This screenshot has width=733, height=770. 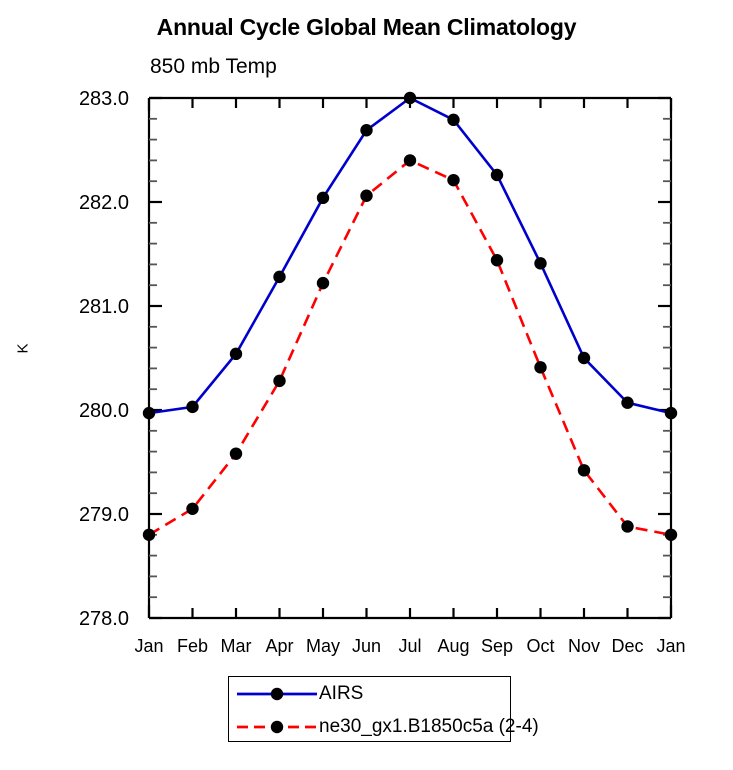 What do you see at coordinates (104, 359) in the screenshot?
I see `y-tick-labels: 278.0 279.0 280.0 281.0 282.0 283.0` at bounding box center [104, 359].